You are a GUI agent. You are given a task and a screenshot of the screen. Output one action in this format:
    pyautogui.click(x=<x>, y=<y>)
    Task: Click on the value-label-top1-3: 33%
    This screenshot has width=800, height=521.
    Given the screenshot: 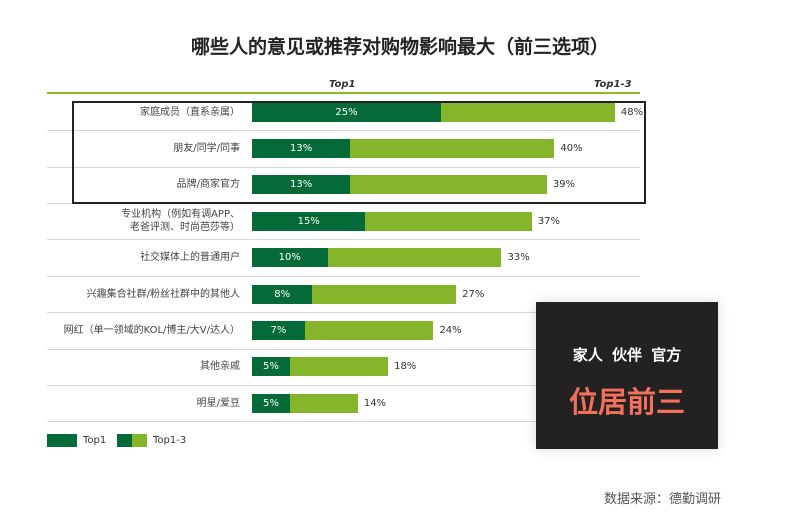 What is the action you would take?
    pyautogui.click(x=518, y=258)
    